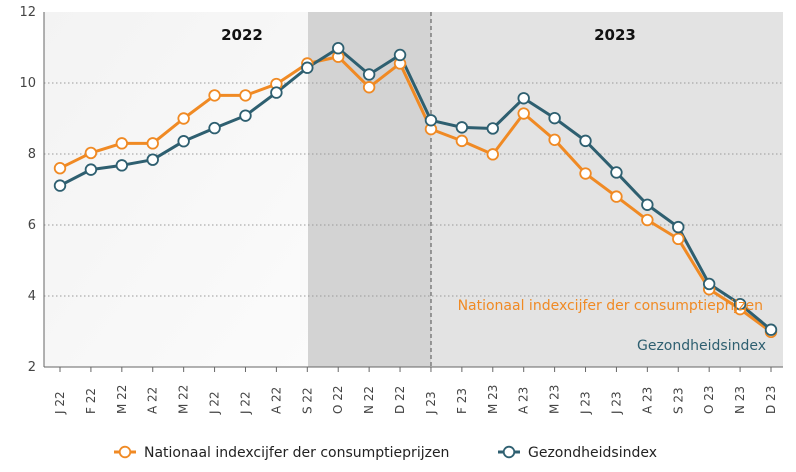 The height and width of the screenshot is (472, 796). What do you see at coordinates (678, 400) in the screenshot?
I see `x-tick-label: S 23` at bounding box center [678, 400].